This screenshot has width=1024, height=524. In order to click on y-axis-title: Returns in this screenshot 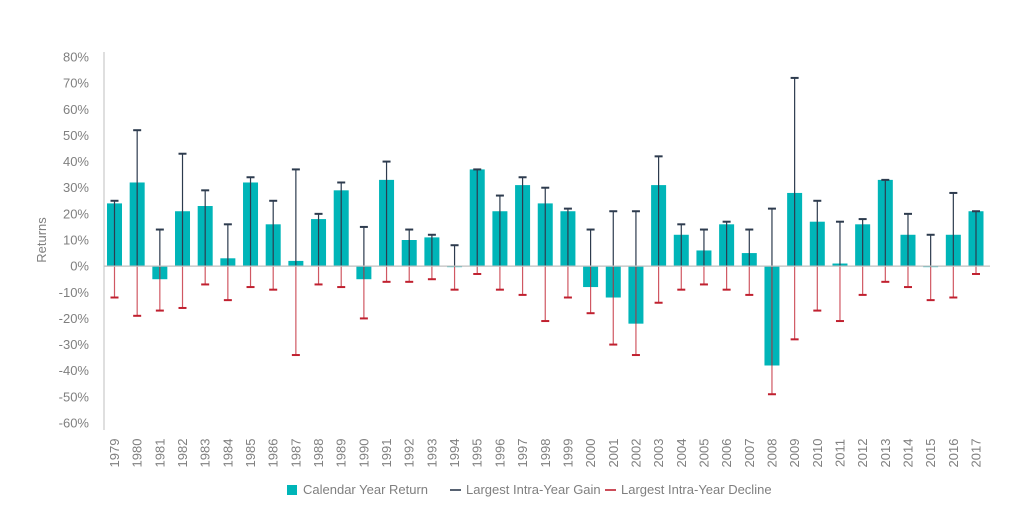, I will do `click(41, 240)`.